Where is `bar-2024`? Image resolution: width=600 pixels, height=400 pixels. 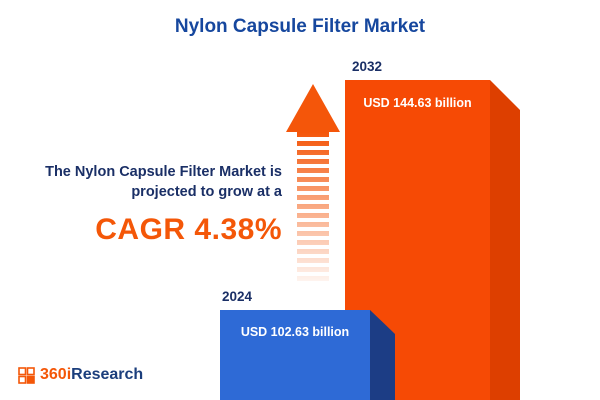
bar-2024 is located at coordinates (295, 355).